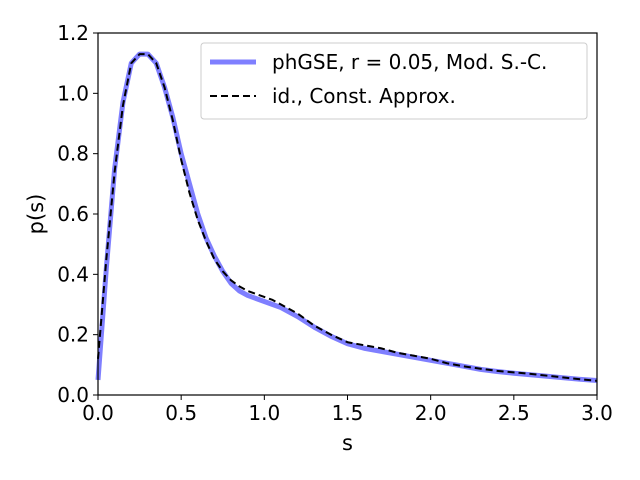 The height and width of the screenshot is (480, 640). What do you see at coordinates (73, 154) in the screenshot?
I see `y-tick-label: 0.8` at bounding box center [73, 154].